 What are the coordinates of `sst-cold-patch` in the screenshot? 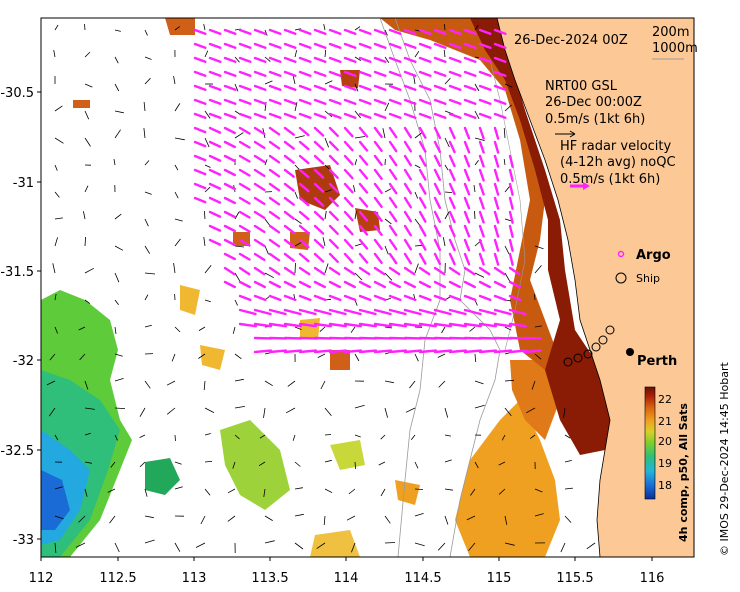 It's located at (55, 500).